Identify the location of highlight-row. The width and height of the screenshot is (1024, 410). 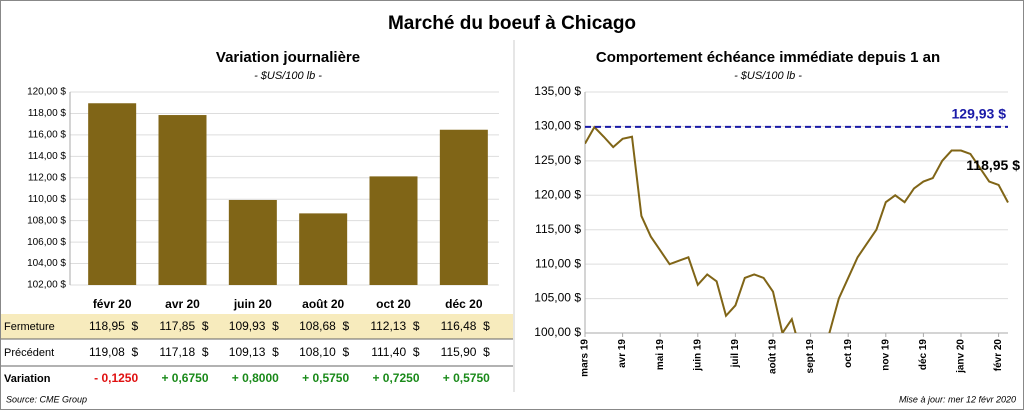
(257, 326).